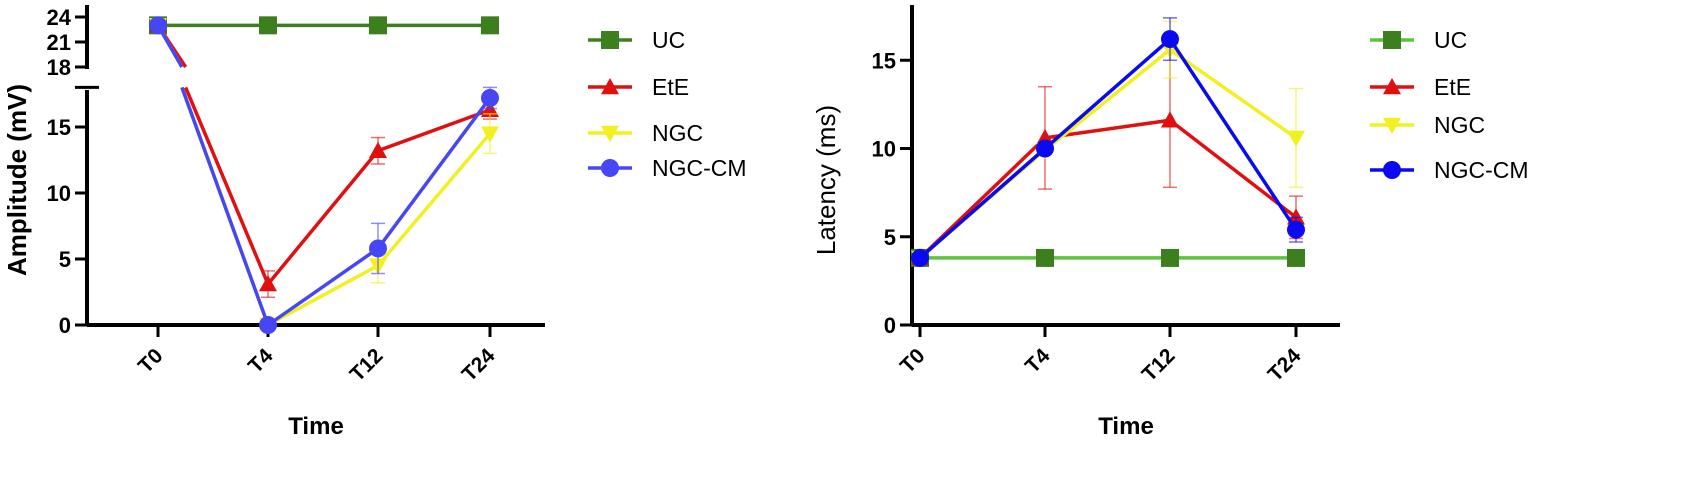  Describe the element at coordinates (826, 180) in the screenshot. I see `y-axis-title: Latency (ms)` at that location.